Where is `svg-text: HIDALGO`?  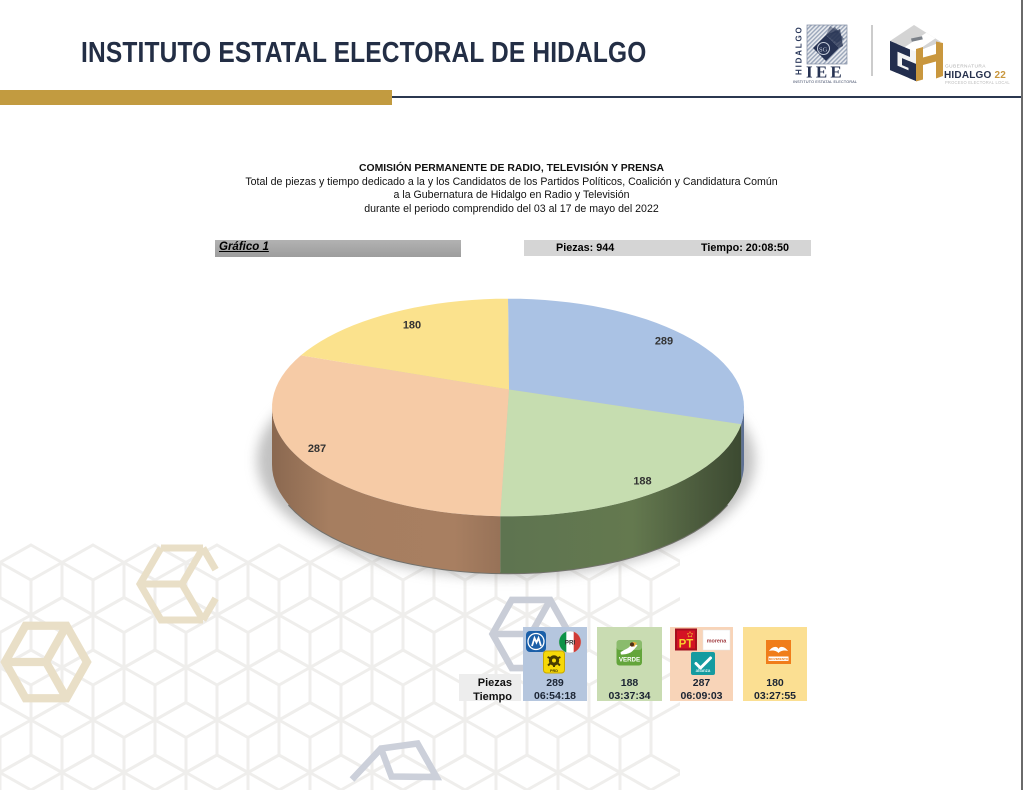
svg-text: HIDALGO is located at coordinates (799, 51).